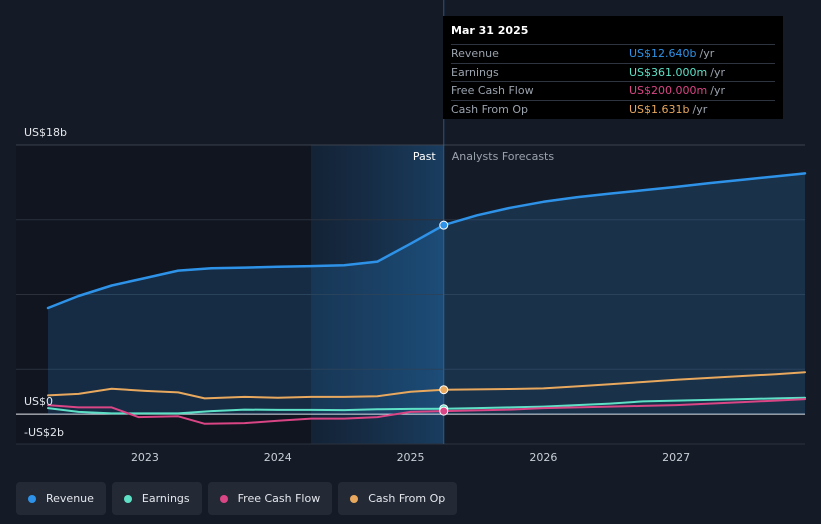  I want to click on legend-item-free-cash-flow: Free Cash Flow, so click(270, 498).